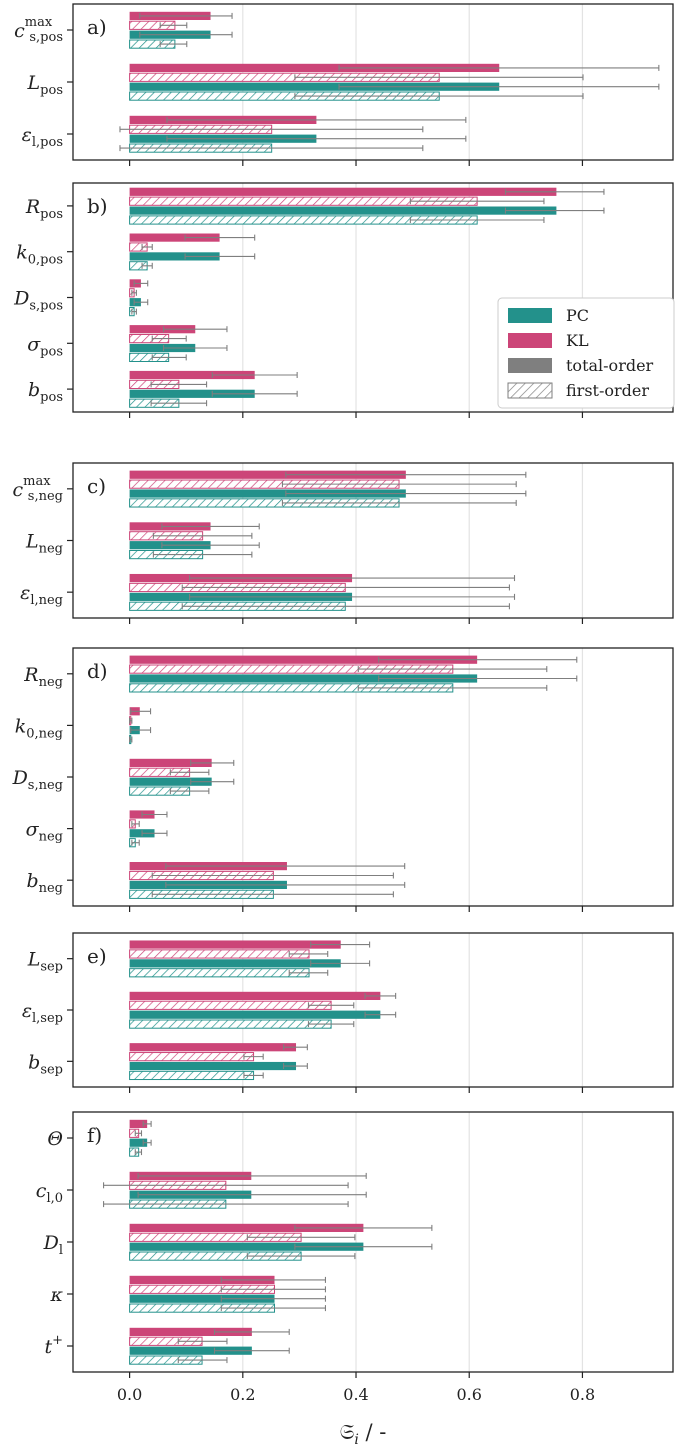 This screenshot has height=1448, width=680. I want to click on param-group: t+, so click(167, 1346).